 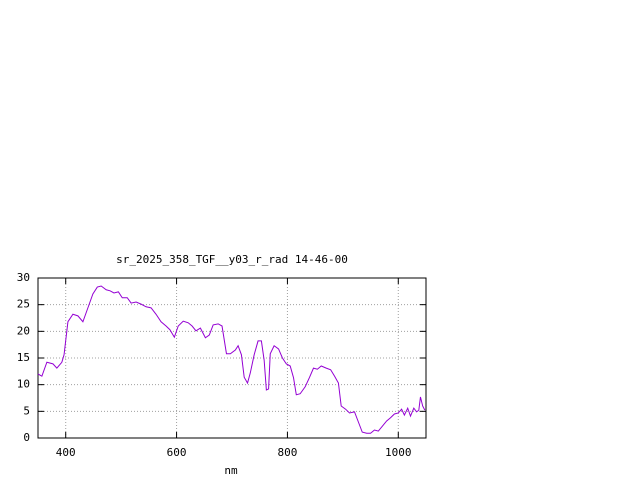 What do you see at coordinates (398, 452) in the screenshot?
I see `x-tick-label: 1000` at bounding box center [398, 452].